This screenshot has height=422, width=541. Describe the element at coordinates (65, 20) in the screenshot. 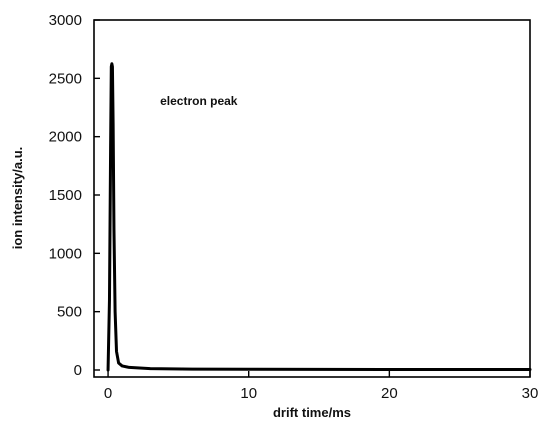

I see `y-tick-label: 3000` at that location.